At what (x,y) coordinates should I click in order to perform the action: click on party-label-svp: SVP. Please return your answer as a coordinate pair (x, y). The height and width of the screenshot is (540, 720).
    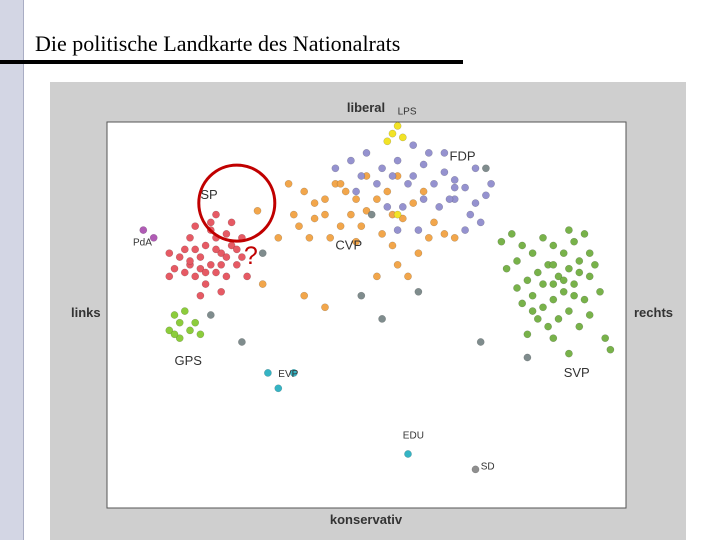
    Looking at the image, I should click on (577, 372).